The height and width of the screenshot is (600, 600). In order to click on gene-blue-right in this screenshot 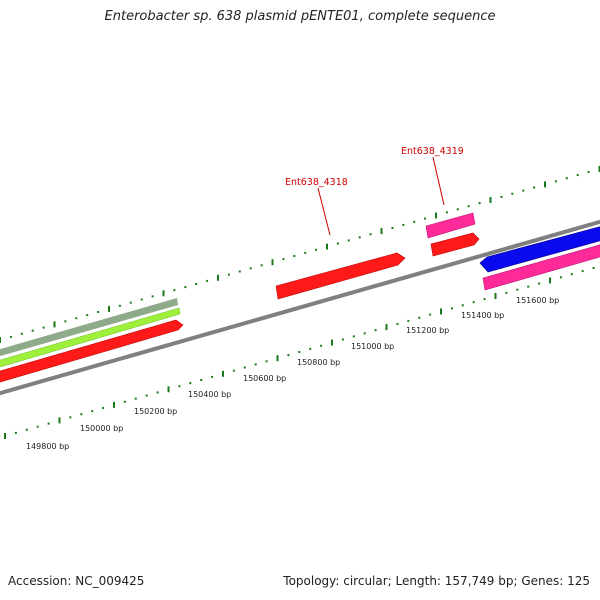, I will do `click(539, 248)`.